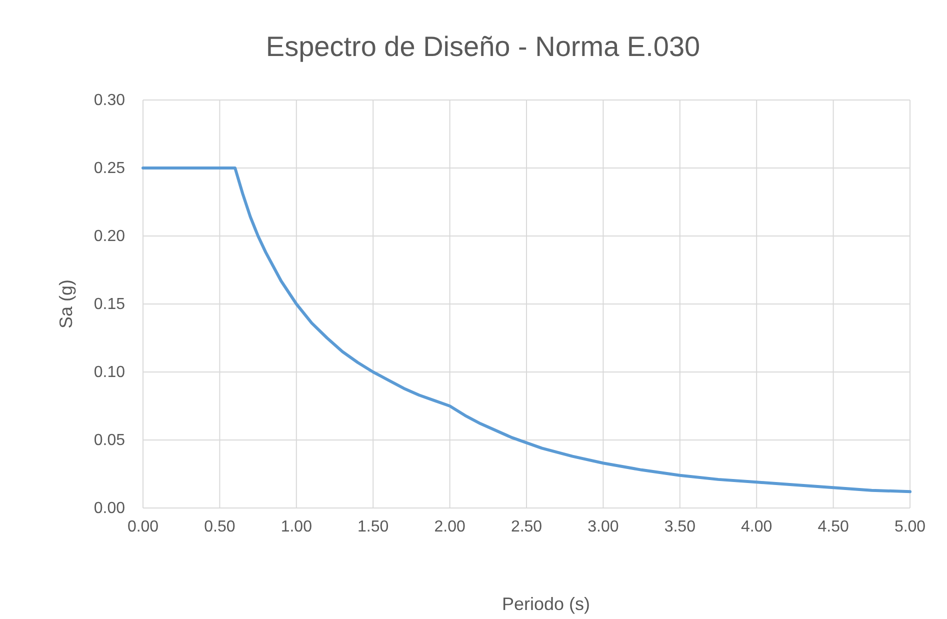 This screenshot has height=619, width=947. I want to click on x-tick-label: 0.50, so click(220, 527).